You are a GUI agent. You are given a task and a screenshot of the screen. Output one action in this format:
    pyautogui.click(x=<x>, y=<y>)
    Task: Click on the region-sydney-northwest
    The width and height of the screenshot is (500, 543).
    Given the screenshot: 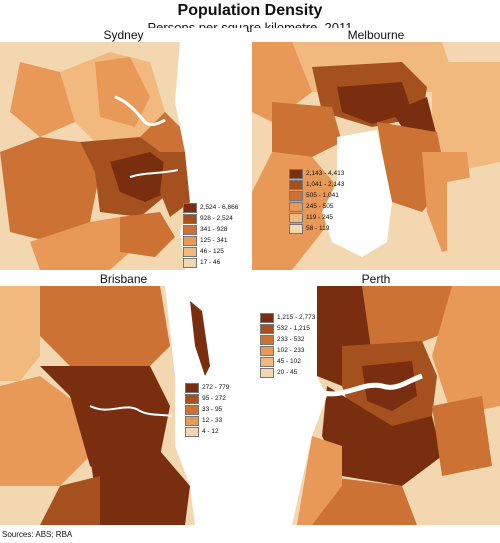 What is the action you would take?
    pyautogui.click(x=42, y=99)
    